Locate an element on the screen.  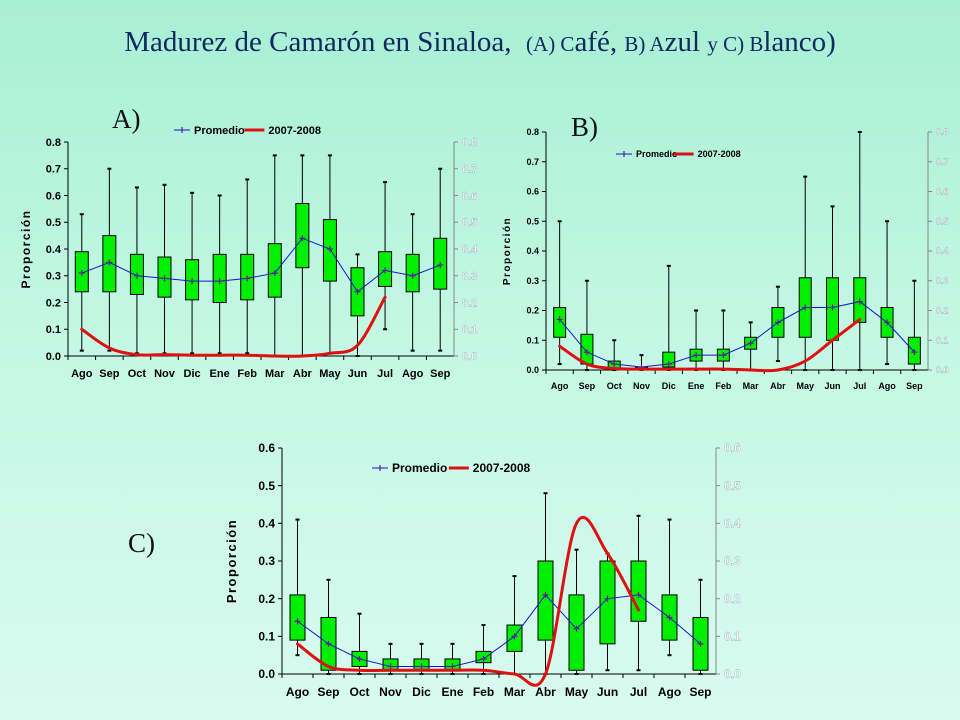
x-tick-label: Dic is located at coordinates (192, 374).